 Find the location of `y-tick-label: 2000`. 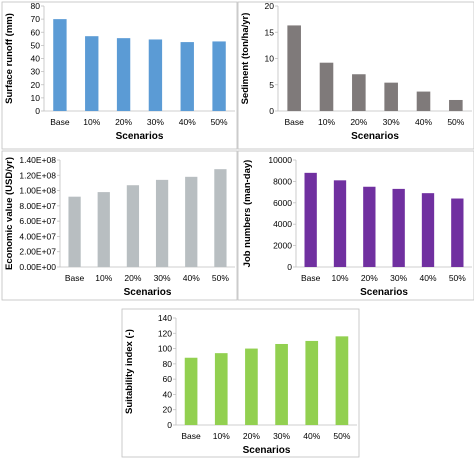

y-tick-label: 2000 is located at coordinates (282, 246).